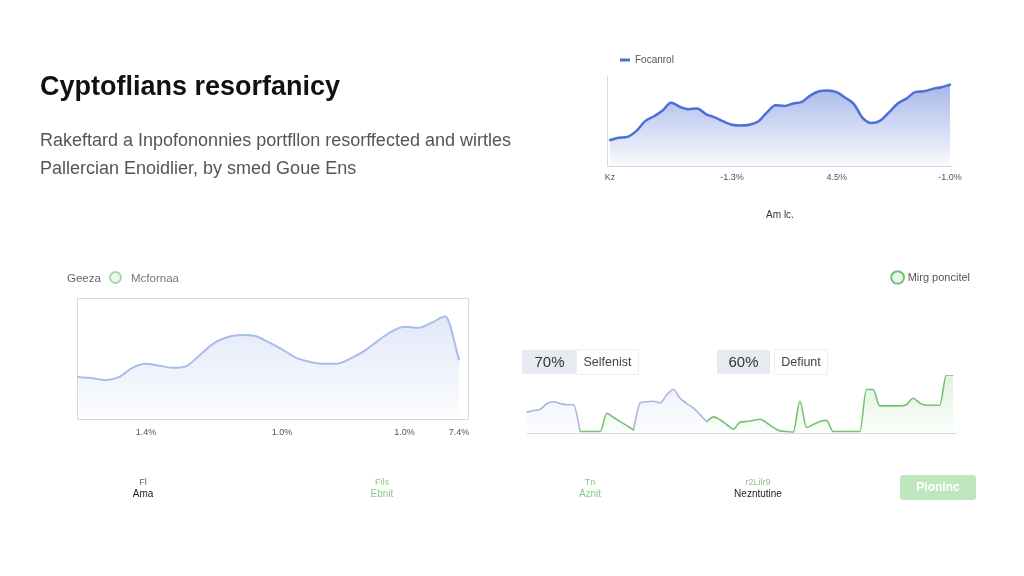 Image resolution: width=1024 pixels, height=576 pixels. I want to click on legend-label: Focanrol, so click(654, 59).